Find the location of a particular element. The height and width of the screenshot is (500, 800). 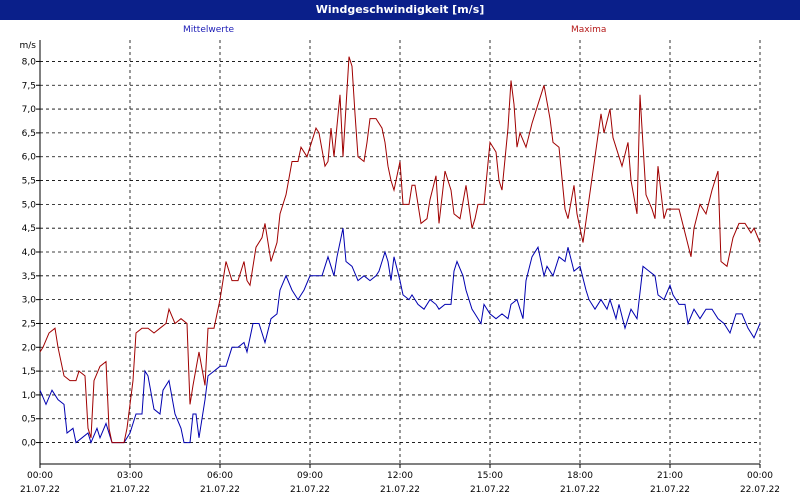

y-tick-label: 6,5 is located at coordinates (29, 134).